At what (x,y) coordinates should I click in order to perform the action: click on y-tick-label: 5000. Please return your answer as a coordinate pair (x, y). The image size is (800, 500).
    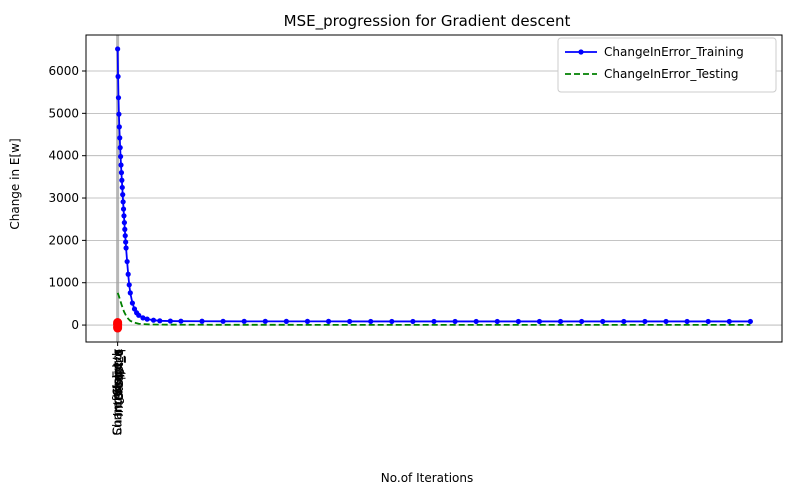
    Looking at the image, I should click on (63, 113).